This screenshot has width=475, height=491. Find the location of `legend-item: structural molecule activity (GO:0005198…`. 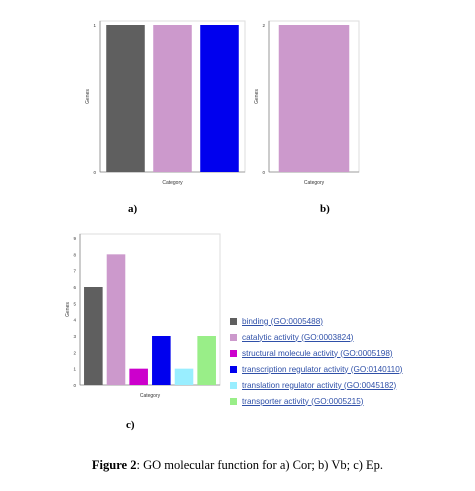

legend-item: structural molecule activity (GO:0005198… is located at coordinates (350, 353).